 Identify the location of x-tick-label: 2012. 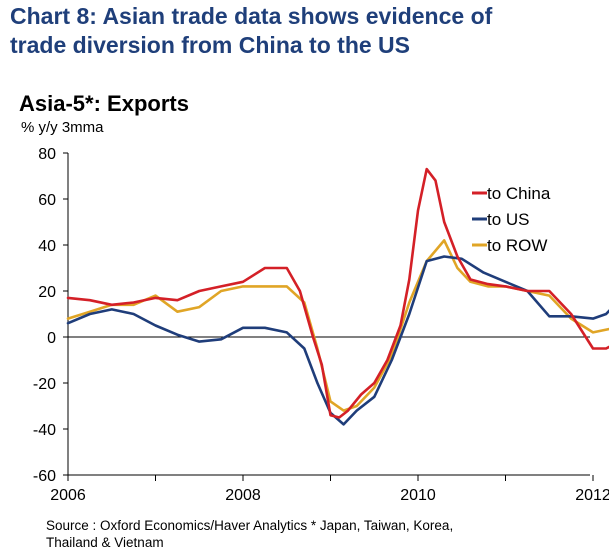
(592, 495).